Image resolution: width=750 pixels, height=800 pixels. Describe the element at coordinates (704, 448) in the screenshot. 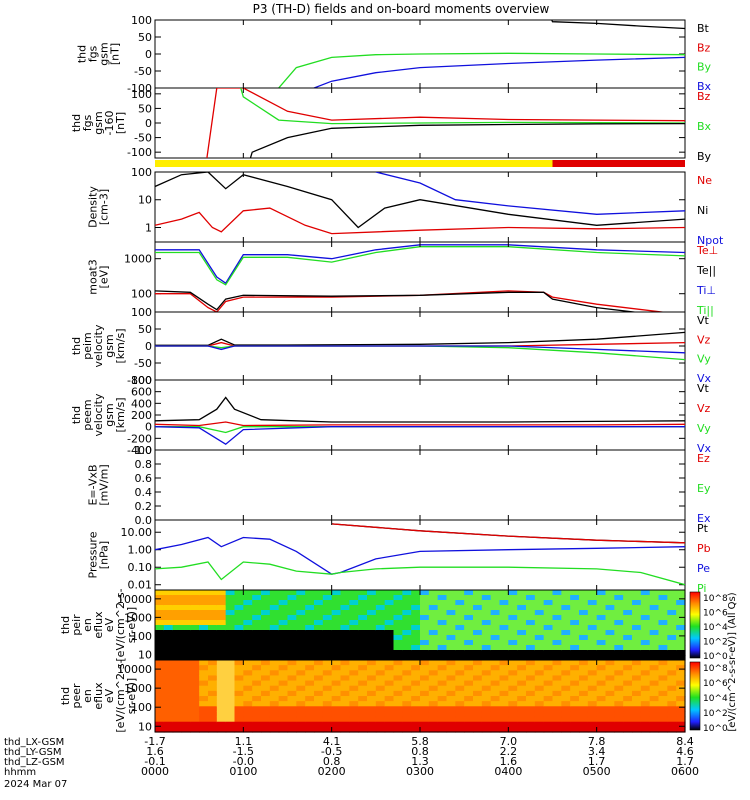

I see `legend-Vx: Vx` at that location.